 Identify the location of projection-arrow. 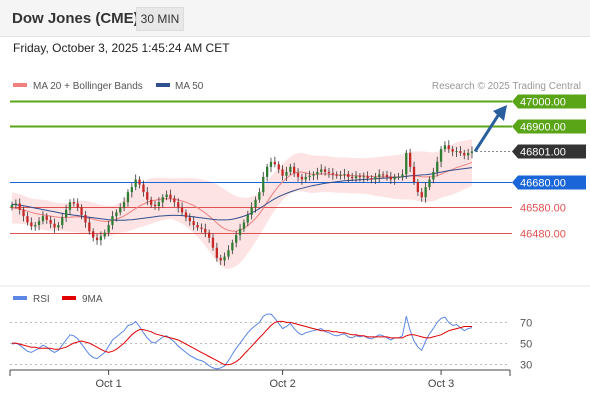
(490, 129).